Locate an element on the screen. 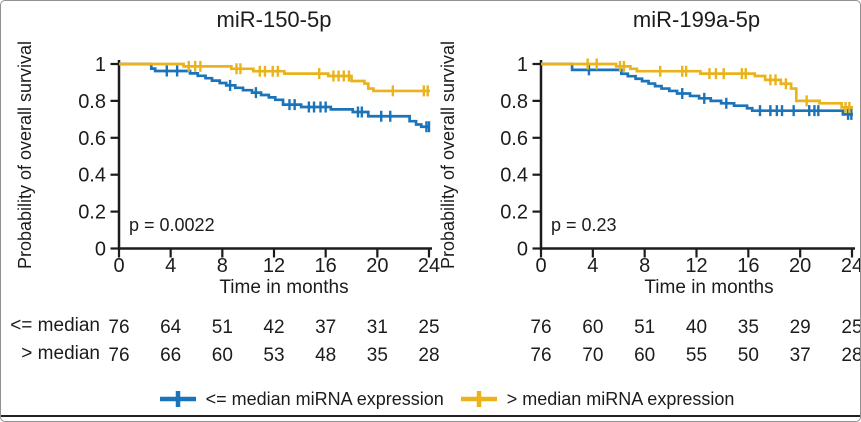 The width and height of the screenshot is (861, 422). risk-row-label-gt-median: > median is located at coordinates (60, 353).